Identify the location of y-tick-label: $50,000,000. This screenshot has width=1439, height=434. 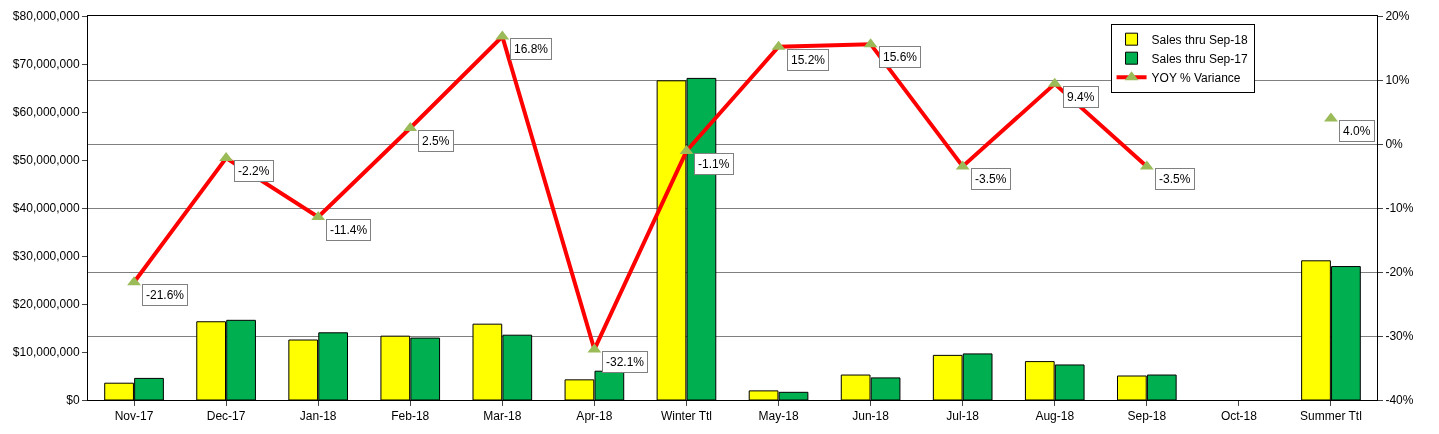
(46, 160).